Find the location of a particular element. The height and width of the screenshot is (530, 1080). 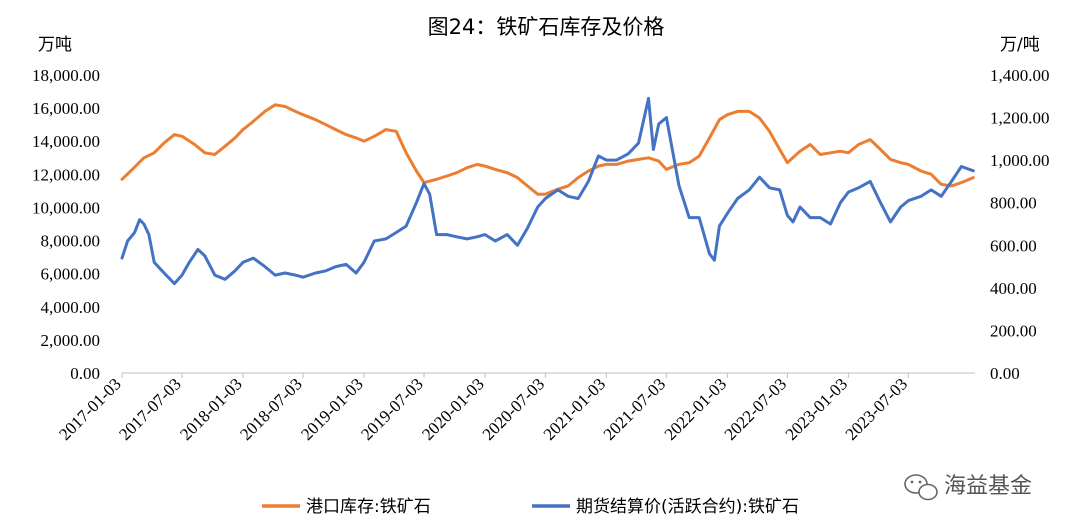

y-right-tick-label: 1,400.00 is located at coordinates (1020, 75).